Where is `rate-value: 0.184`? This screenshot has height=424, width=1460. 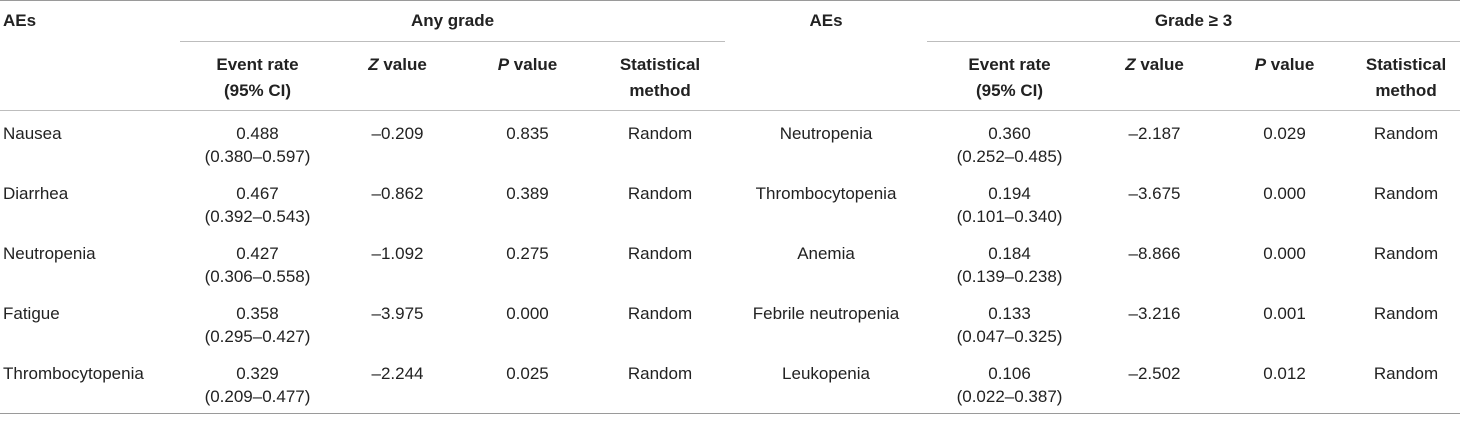
rate-value: 0.184 is located at coordinates (1009, 253).